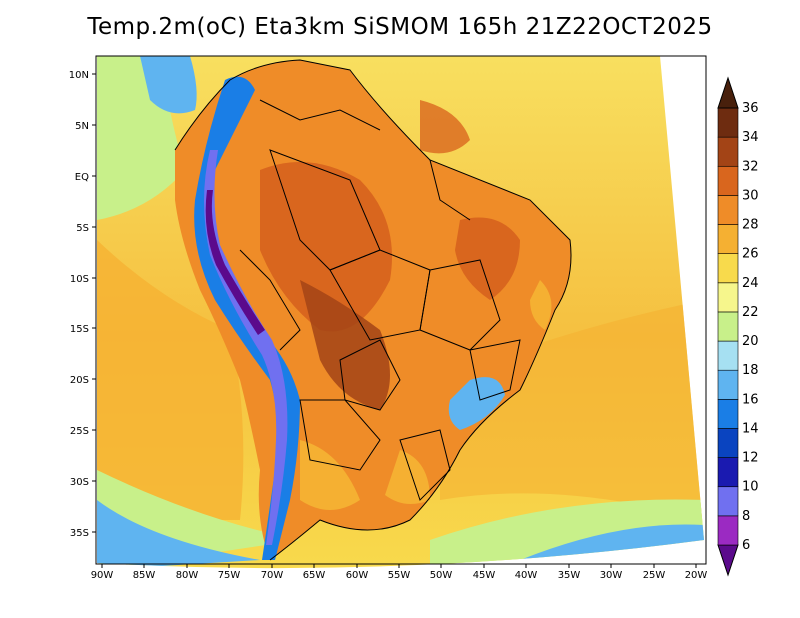  I want to click on hot-region-chaco, so click(345, 345).